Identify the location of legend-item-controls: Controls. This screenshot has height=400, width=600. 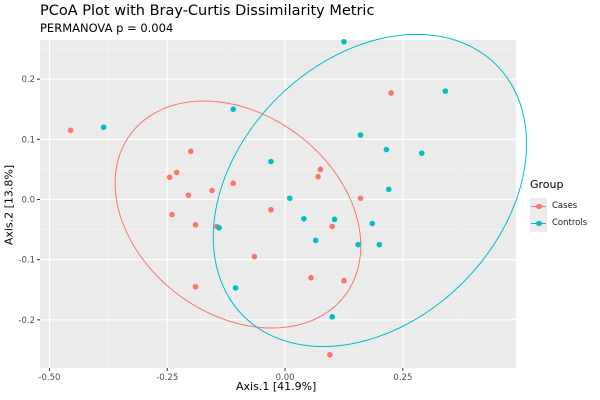
(558, 223).